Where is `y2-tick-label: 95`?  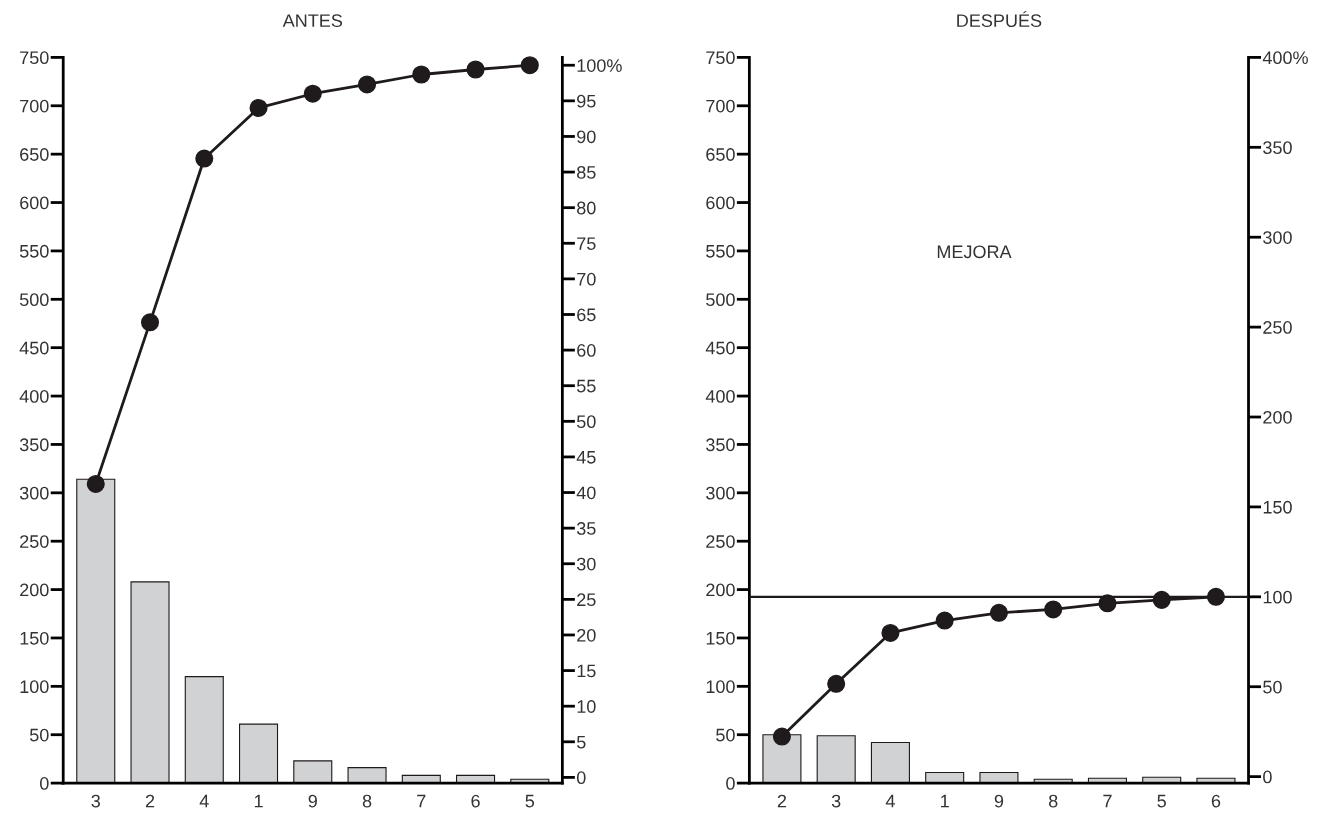 y2-tick-label: 95 is located at coordinates (586, 101).